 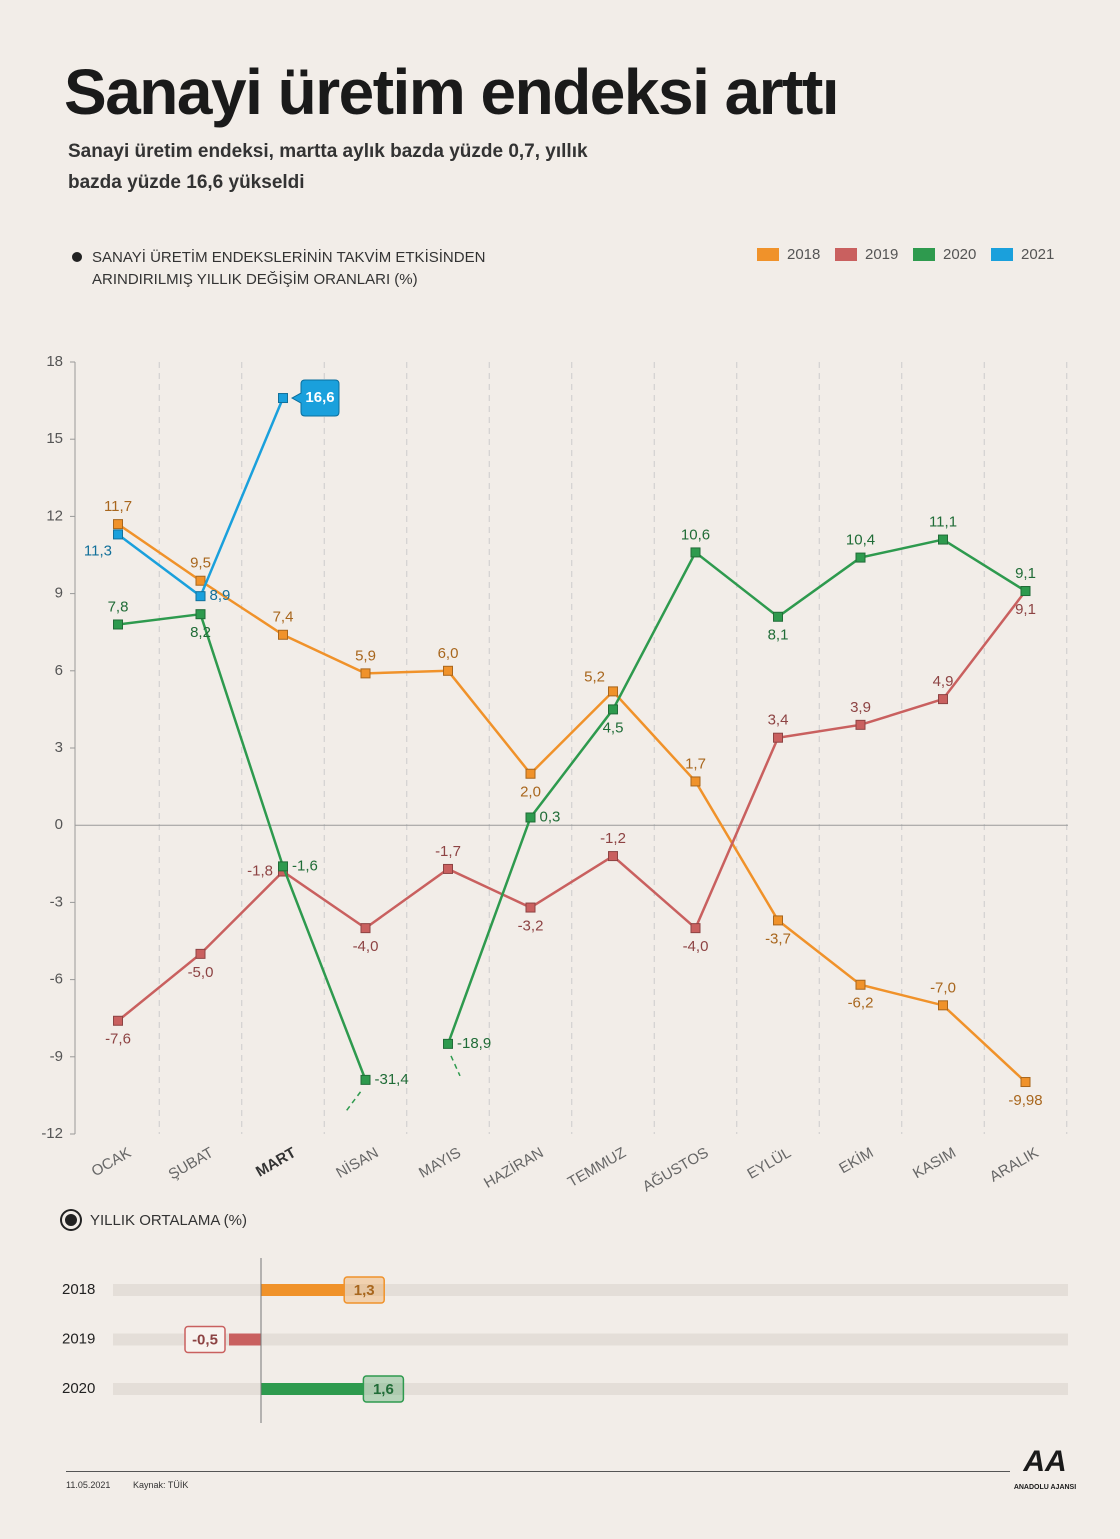 I want to click on date: 11.05.2021, so click(x=88, y=1485).